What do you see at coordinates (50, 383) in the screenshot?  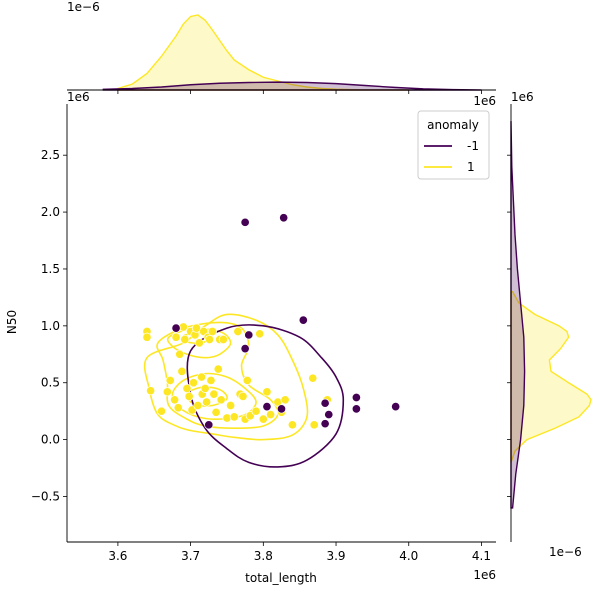 I see `y-tick-label: 0.5` at bounding box center [50, 383].